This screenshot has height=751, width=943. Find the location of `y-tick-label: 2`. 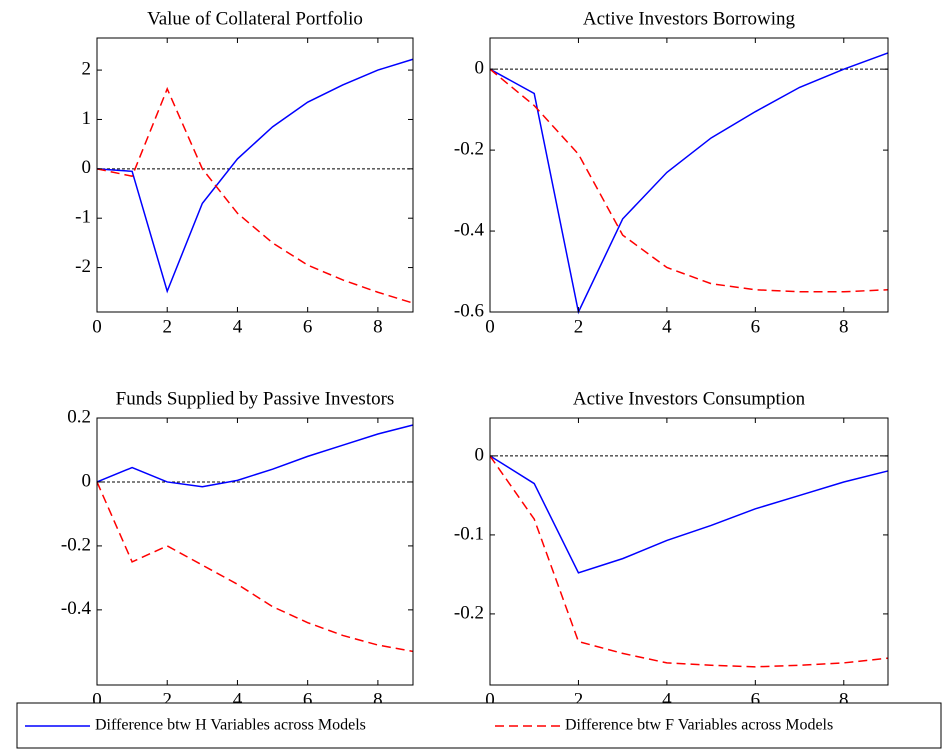

y-tick-label: 2 is located at coordinates (87, 68).